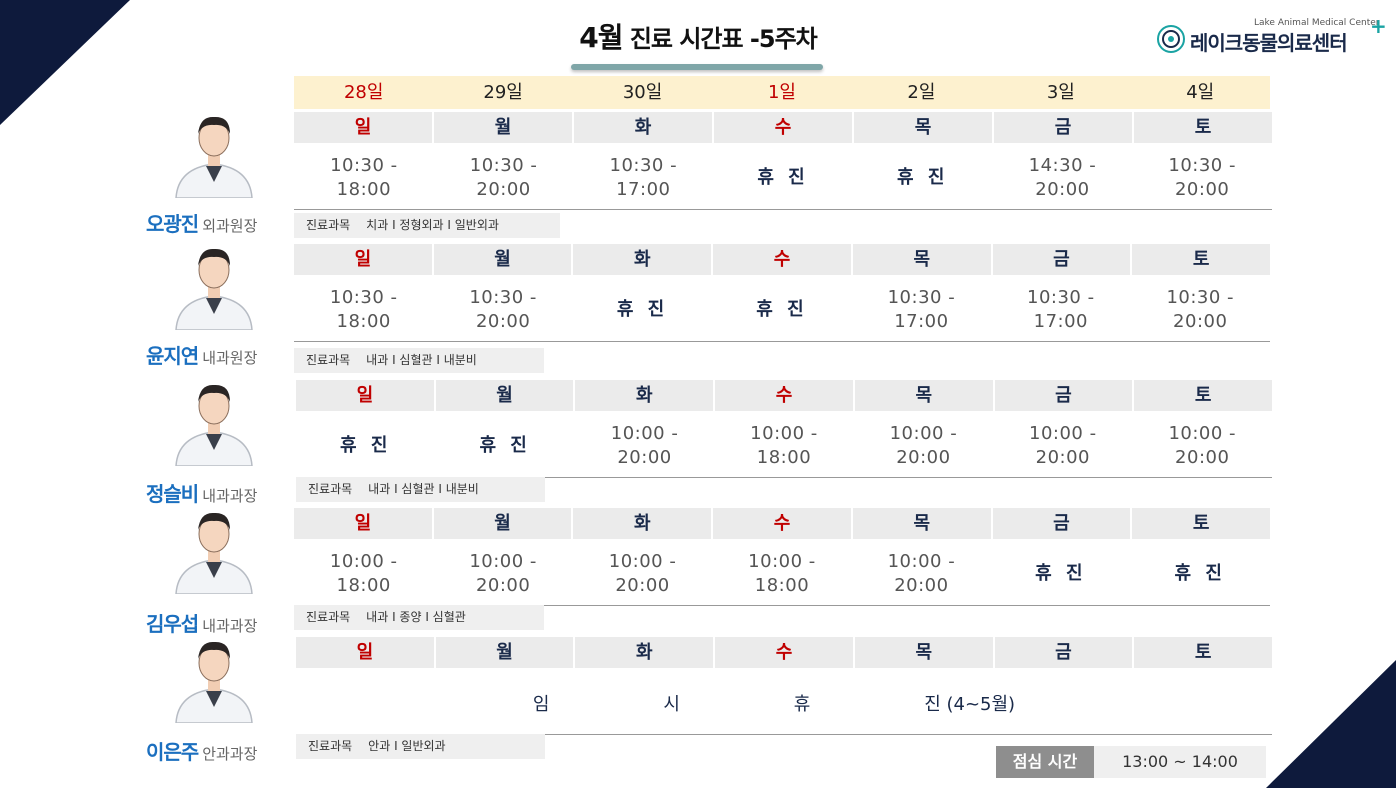  I want to click on hours-cell: 10:30 - 20:00, so click(1200, 310).